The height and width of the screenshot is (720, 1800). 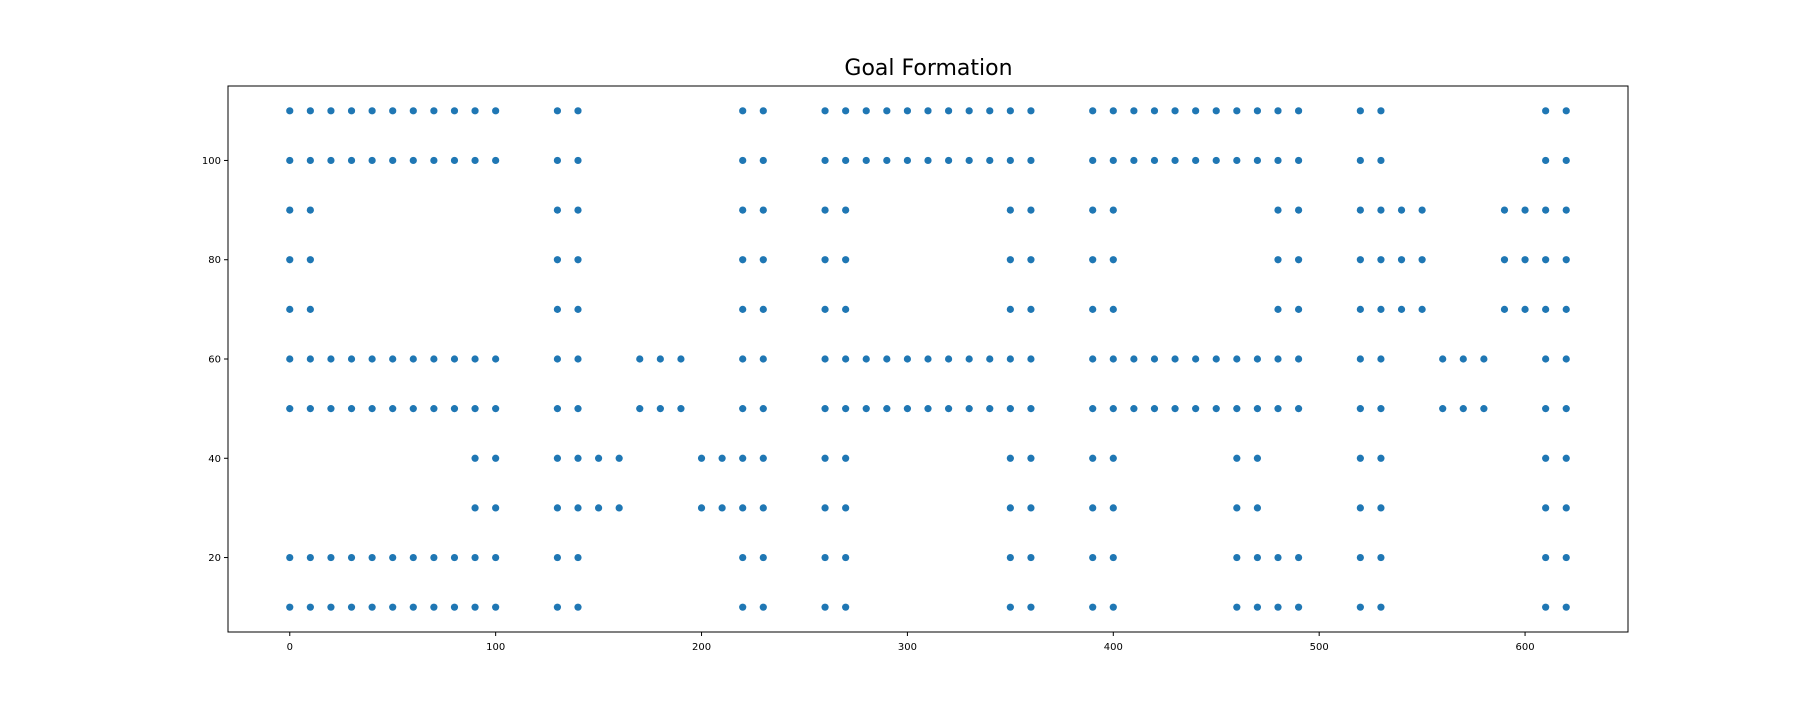 What do you see at coordinates (1319, 647) in the screenshot?
I see `x-tick-label: 500` at bounding box center [1319, 647].